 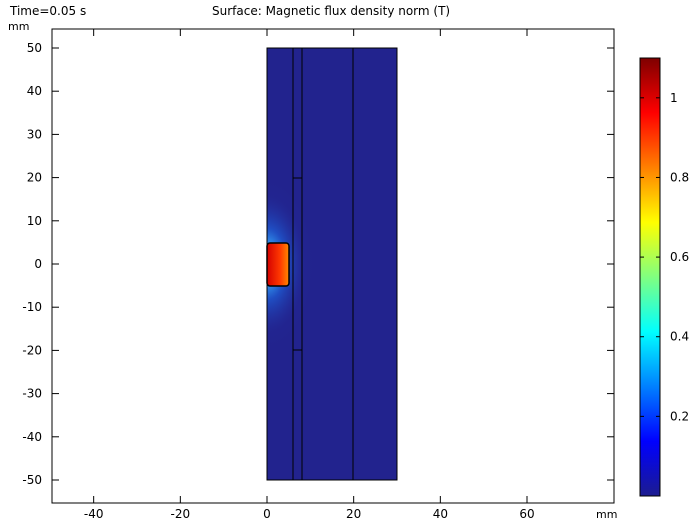 What do you see at coordinates (664, 257) in the screenshot?
I see `colorbar-ticks: 1 0.8 0.6 0.4 0.2` at bounding box center [664, 257].